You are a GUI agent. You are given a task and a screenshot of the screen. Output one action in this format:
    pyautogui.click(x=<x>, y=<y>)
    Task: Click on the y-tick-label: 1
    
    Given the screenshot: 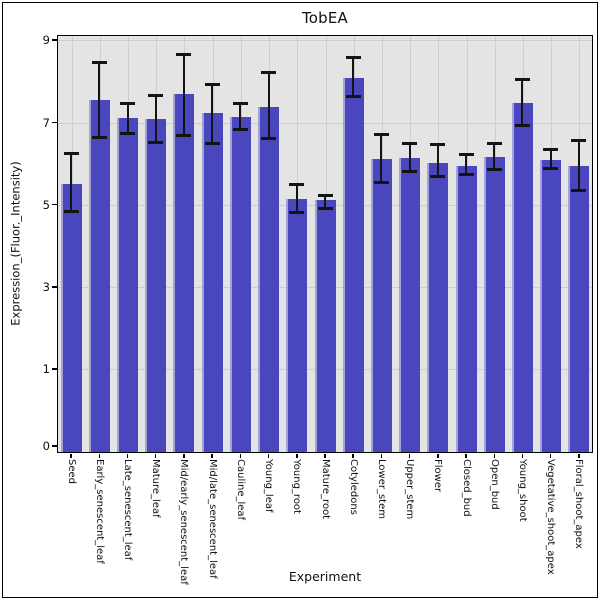 What is the action you would take?
    pyautogui.click(x=46, y=369)
    